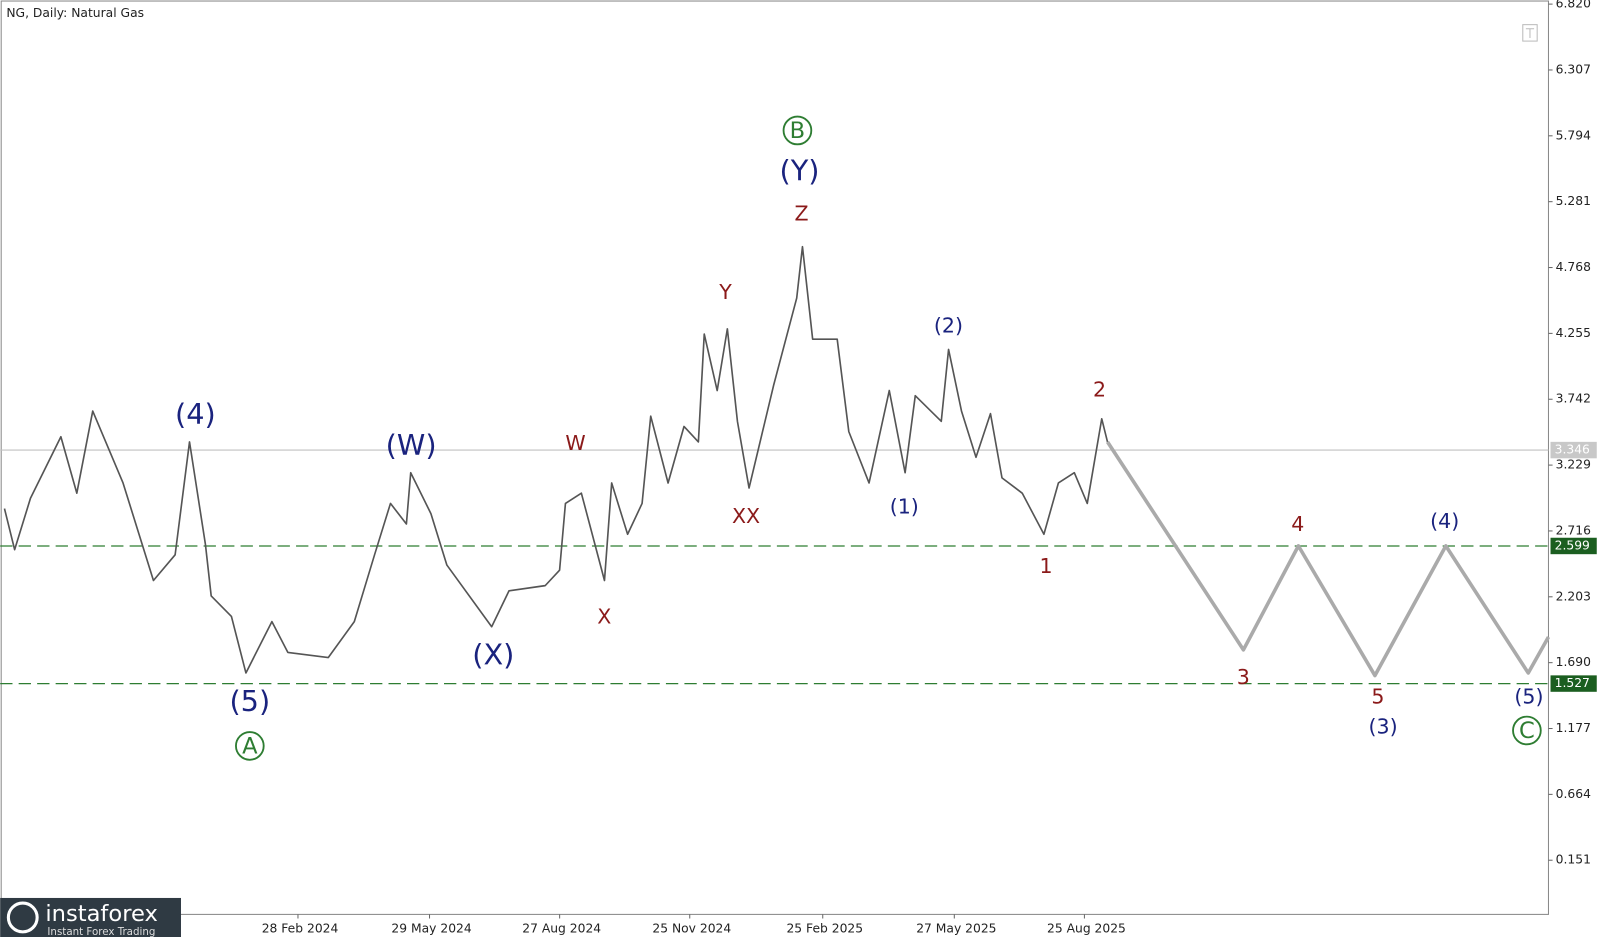 Image resolution: width=1600 pixels, height=937 pixels. Describe the element at coordinates (1573, 860) in the screenshot. I see `y-tick-label: 0.151` at that location.